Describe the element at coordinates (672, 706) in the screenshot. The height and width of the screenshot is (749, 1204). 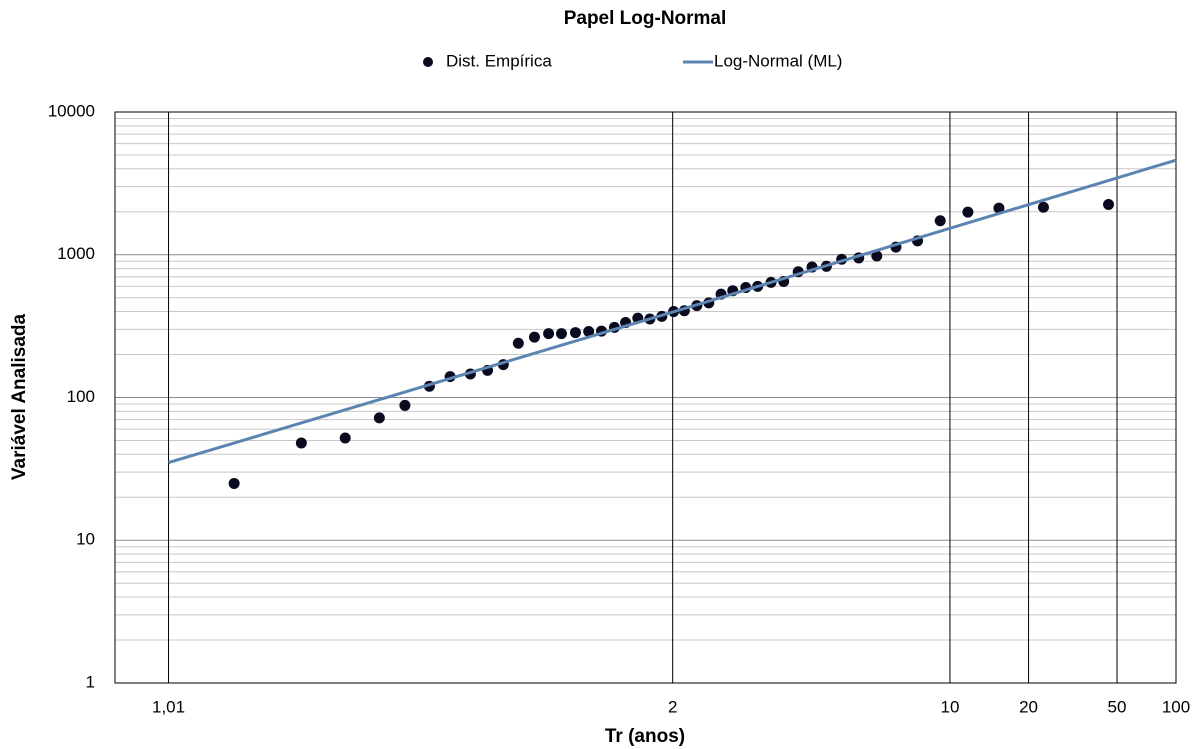
I see `x-tick-label: 2` at that location.